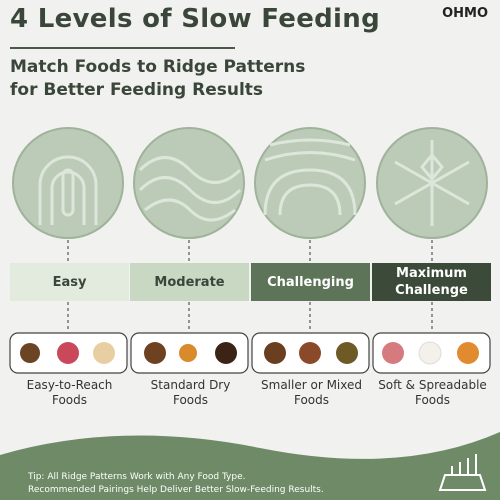 The width and height of the screenshot is (500, 500). I want to click on connectors, so click(250, 286).